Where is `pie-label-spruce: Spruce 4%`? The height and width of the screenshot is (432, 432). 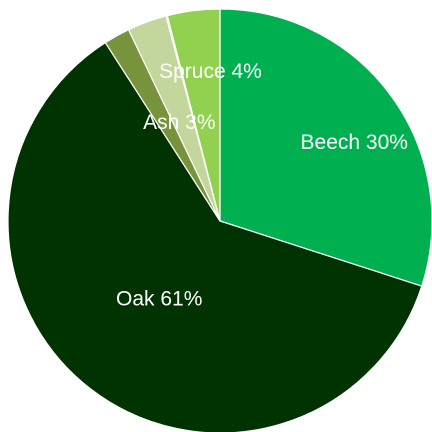 pie-label-spruce: Spruce 4% is located at coordinates (210, 71).